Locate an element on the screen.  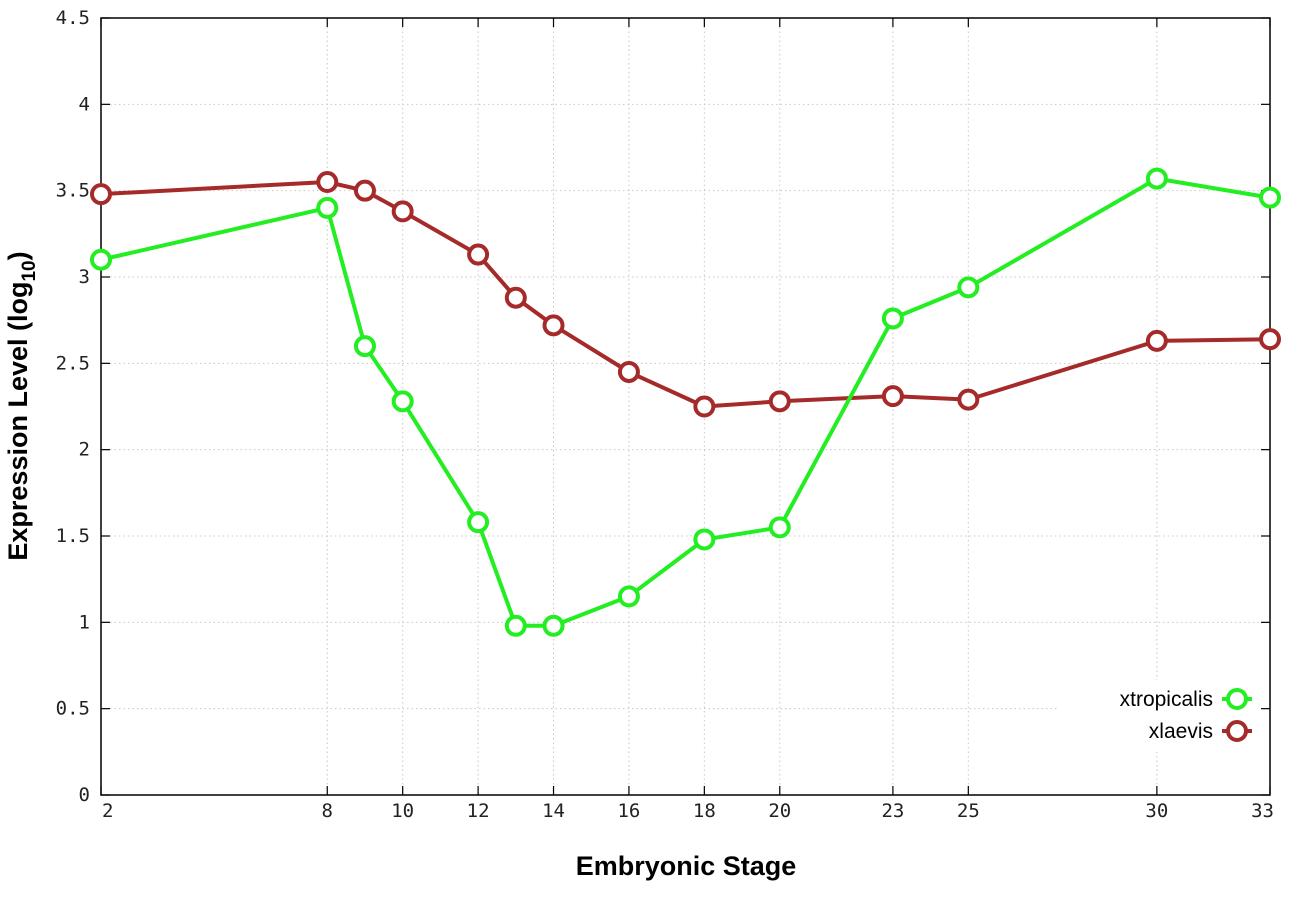
legend-label-xlaevis: xlaevis is located at coordinates (1181, 731).